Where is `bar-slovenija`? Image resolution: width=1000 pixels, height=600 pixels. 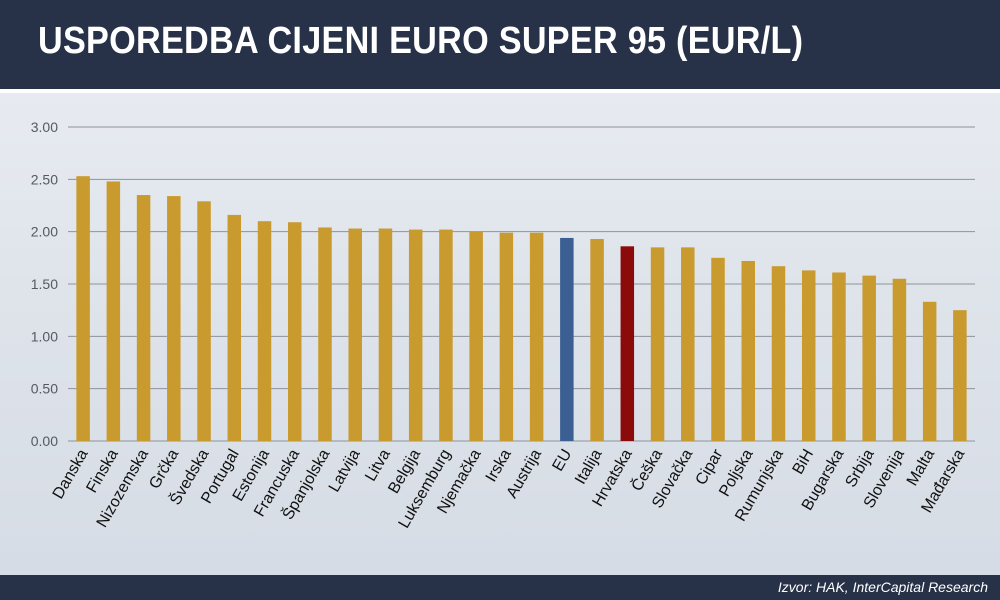 bar-slovenija is located at coordinates (899, 359).